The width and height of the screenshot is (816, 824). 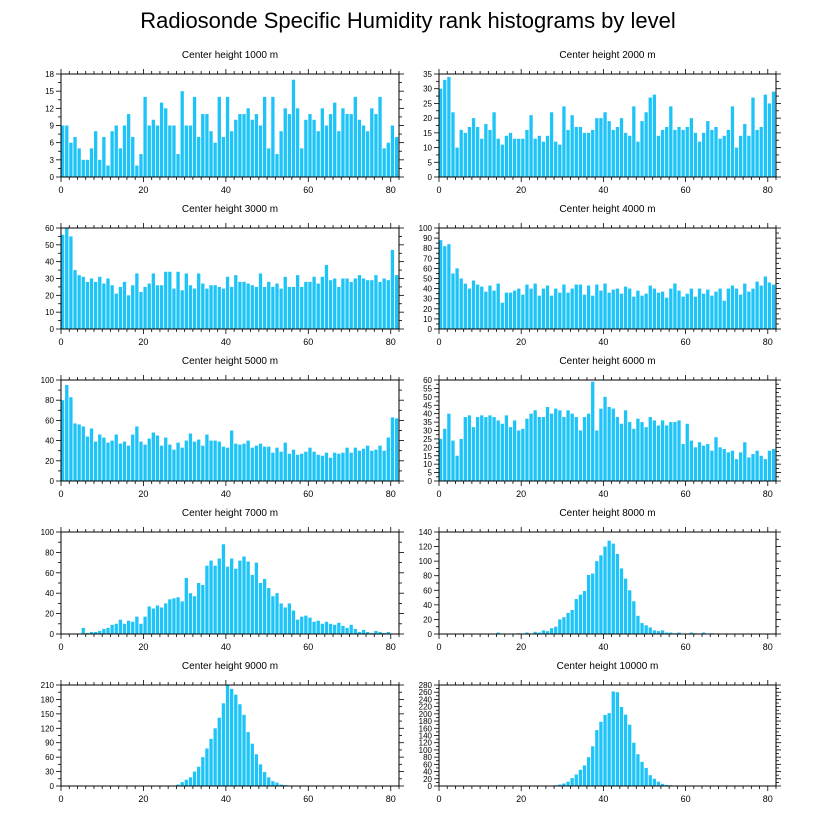 What do you see at coordinates (427, 464) in the screenshot?
I see `y-tick-label: 10` at bounding box center [427, 464].